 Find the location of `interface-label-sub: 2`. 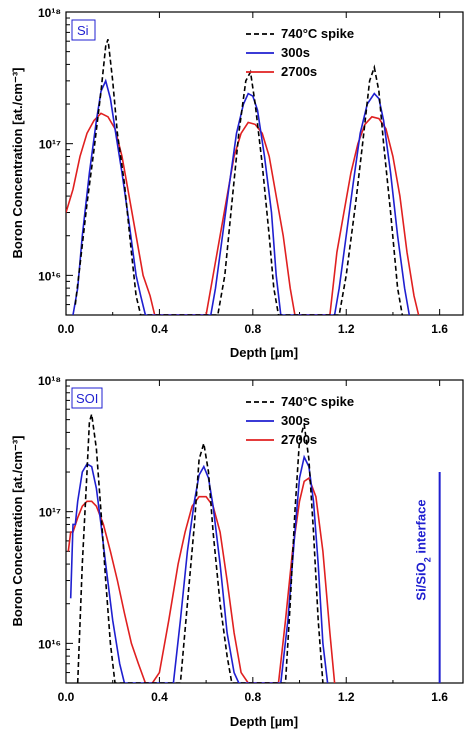

interface-label-sub: 2 is located at coordinates (428, 559).